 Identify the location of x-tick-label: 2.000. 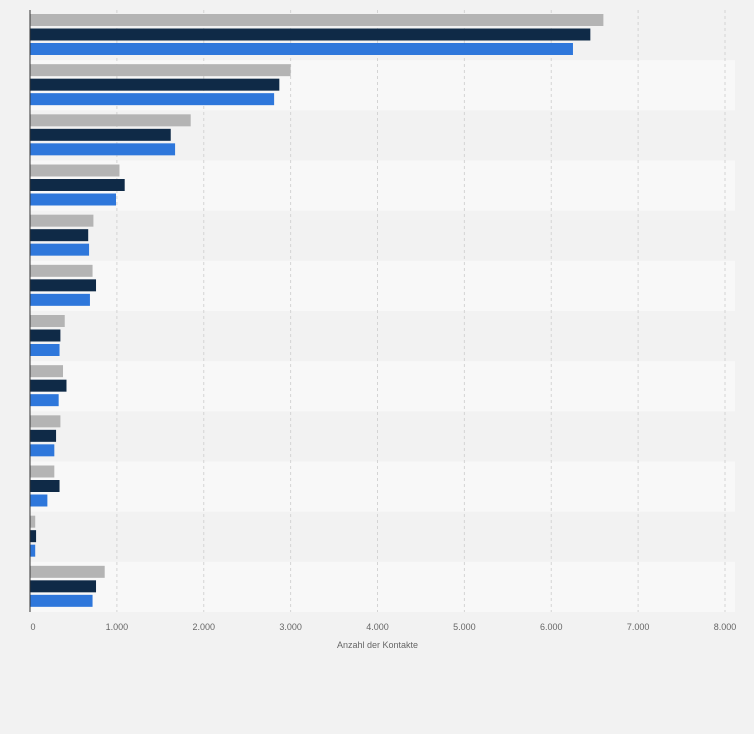
(203, 627).